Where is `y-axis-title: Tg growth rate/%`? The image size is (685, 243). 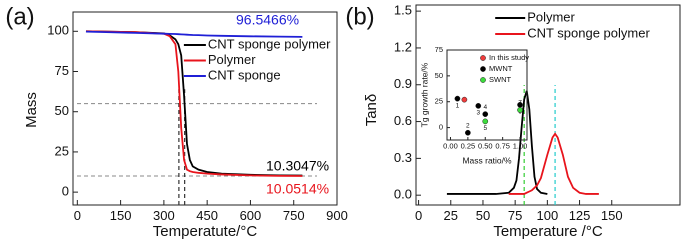
y-axis-title: Tg growth rate/% is located at coordinates (424, 94).